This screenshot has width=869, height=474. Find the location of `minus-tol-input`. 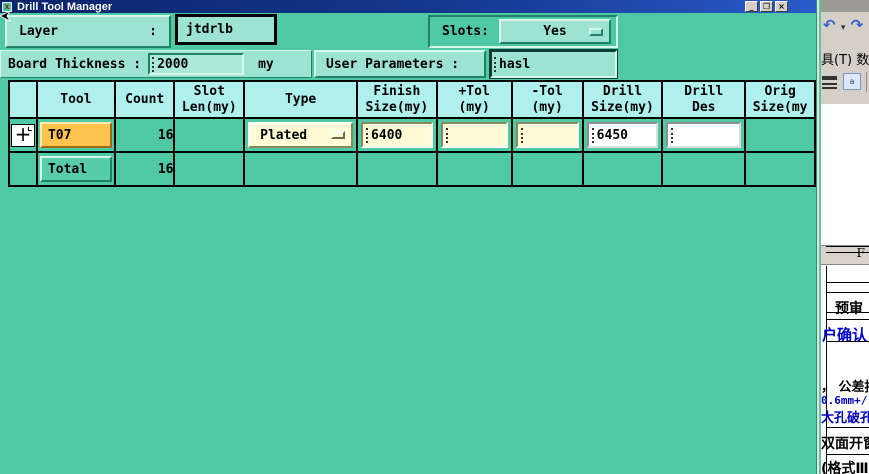

minus-tol-input is located at coordinates (547, 135).